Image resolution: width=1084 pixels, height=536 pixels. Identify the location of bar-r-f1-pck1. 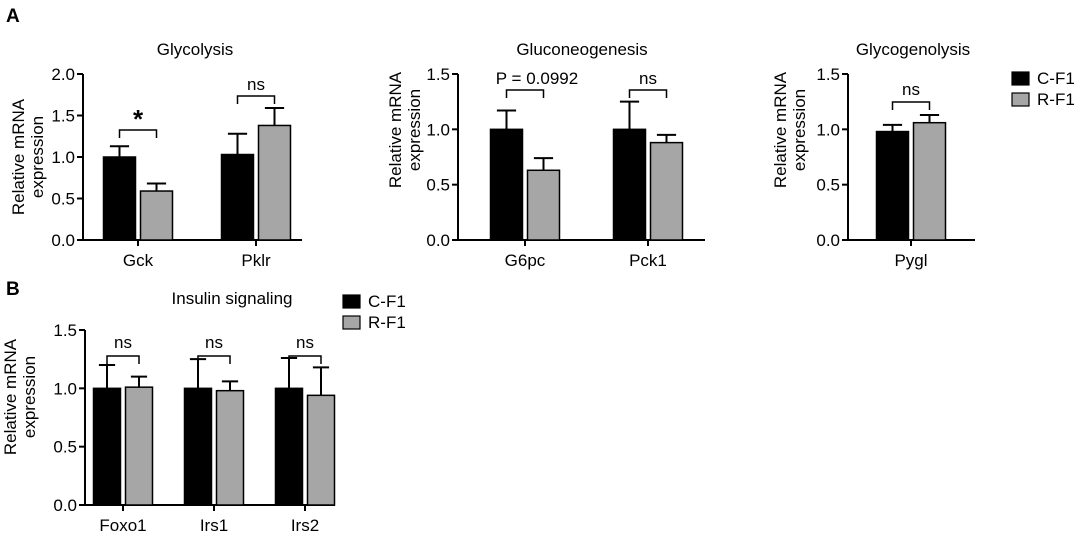
(666, 191).